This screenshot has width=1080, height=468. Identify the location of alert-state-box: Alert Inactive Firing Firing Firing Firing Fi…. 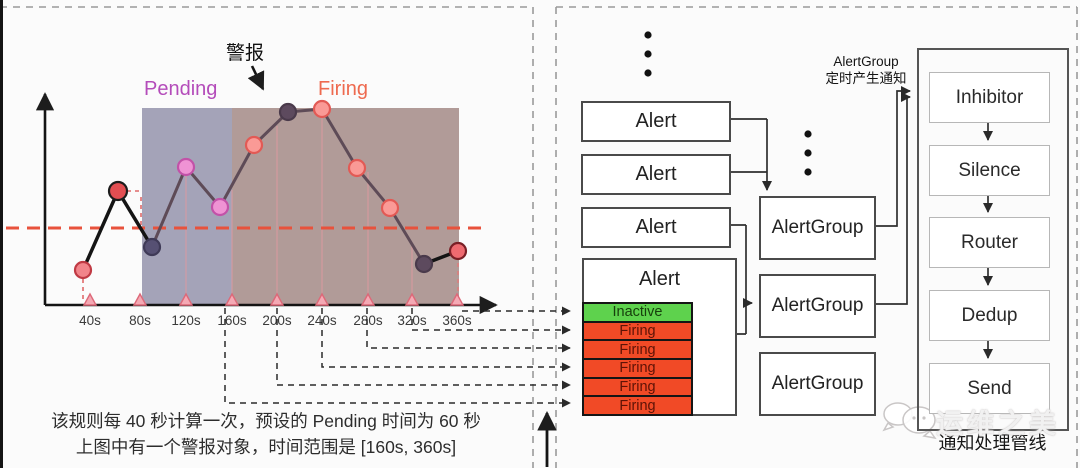
(659, 337).